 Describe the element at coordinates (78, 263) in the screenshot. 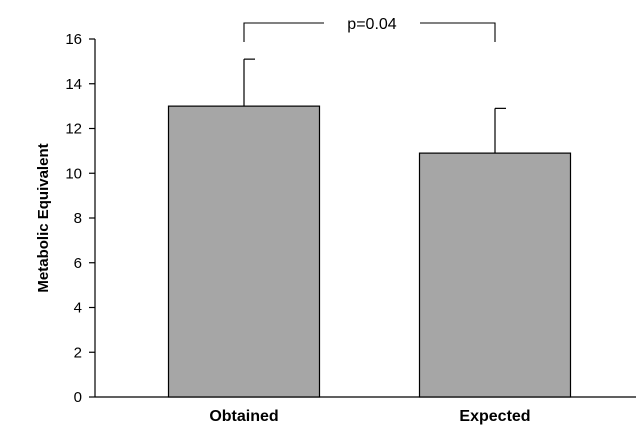

I see `y-tick-label: 6` at that location.